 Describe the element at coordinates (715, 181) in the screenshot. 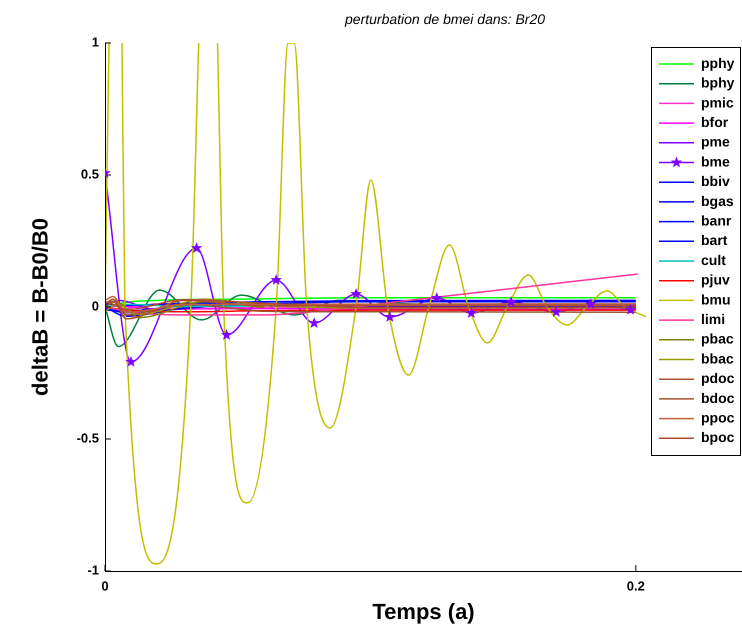

I see `legend-label: bbiv` at that location.